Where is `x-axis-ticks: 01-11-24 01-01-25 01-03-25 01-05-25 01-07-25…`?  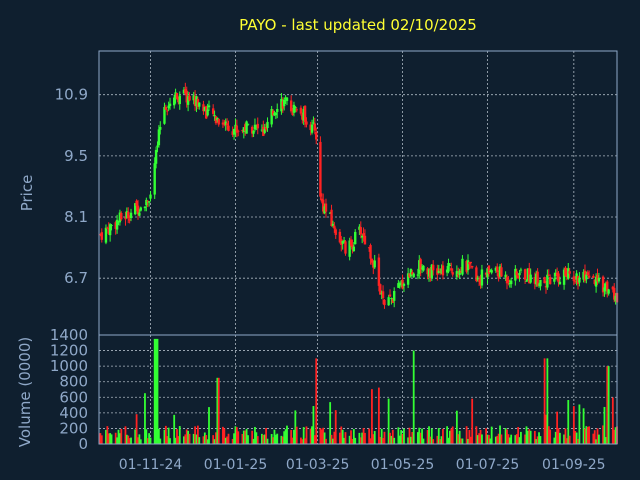 x-axis-ticks: 01-11-24 01-01-25 01-03-25 01-05-25 01-07-25… is located at coordinates (362, 465).